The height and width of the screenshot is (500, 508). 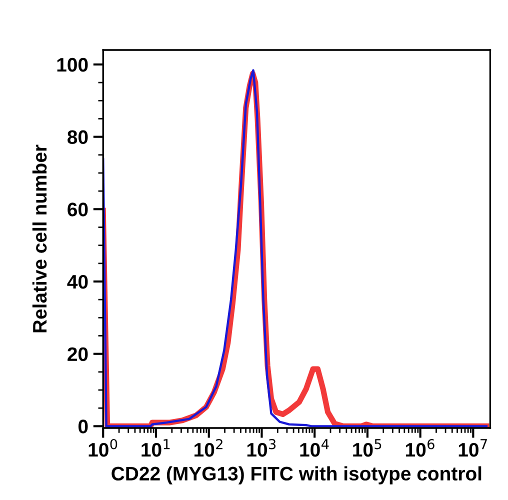 I want to click on x-axis-title: CD22 (MYG13) FITC with isotype control, so click(x=297, y=475).